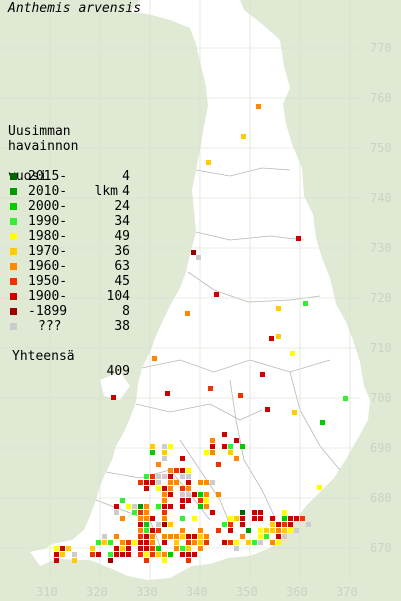 This screenshot has height=601, width=401. What do you see at coordinates (126, 311) in the screenshot?
I see `legend-item-count: 8` at bounding box center [126, 311].